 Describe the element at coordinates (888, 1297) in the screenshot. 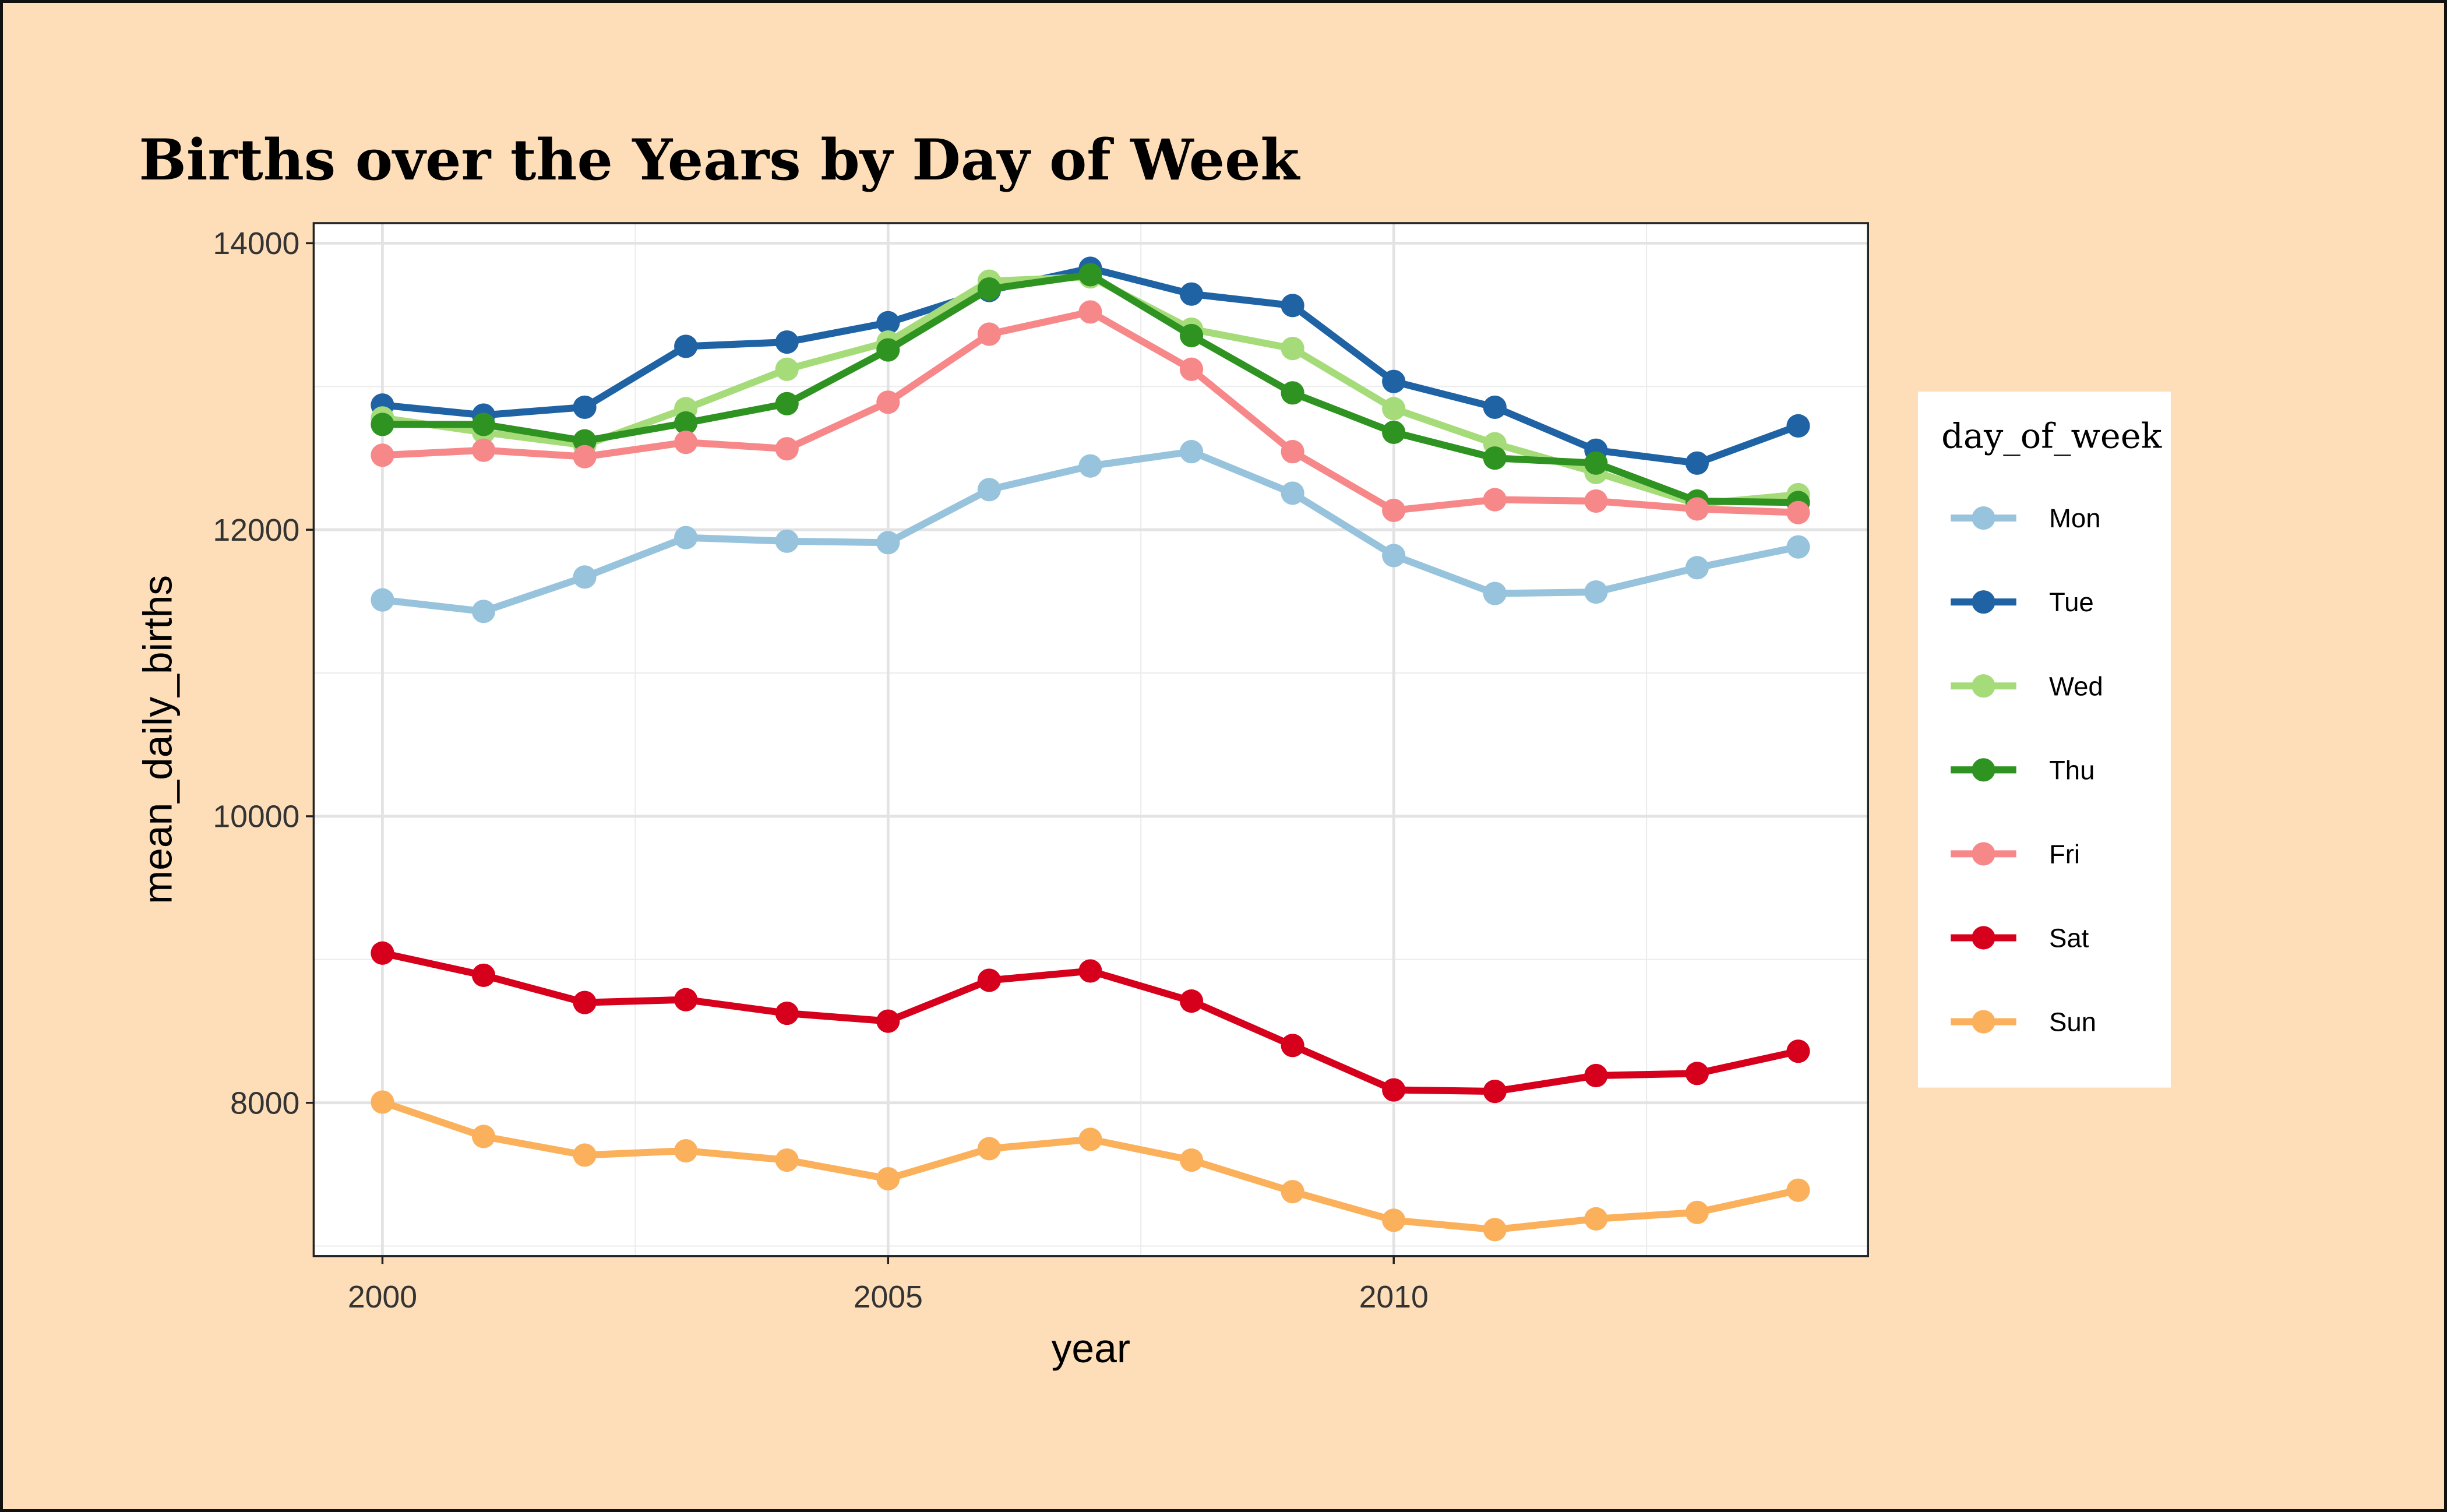

I see `x-tick-label: 2005` at that location.